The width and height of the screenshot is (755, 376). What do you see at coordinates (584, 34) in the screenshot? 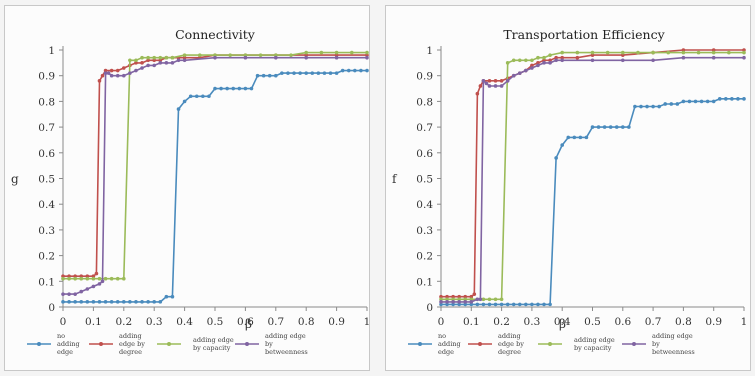
I see `chart-title: Transportation Efficiency` at bounding box center [584, 34].